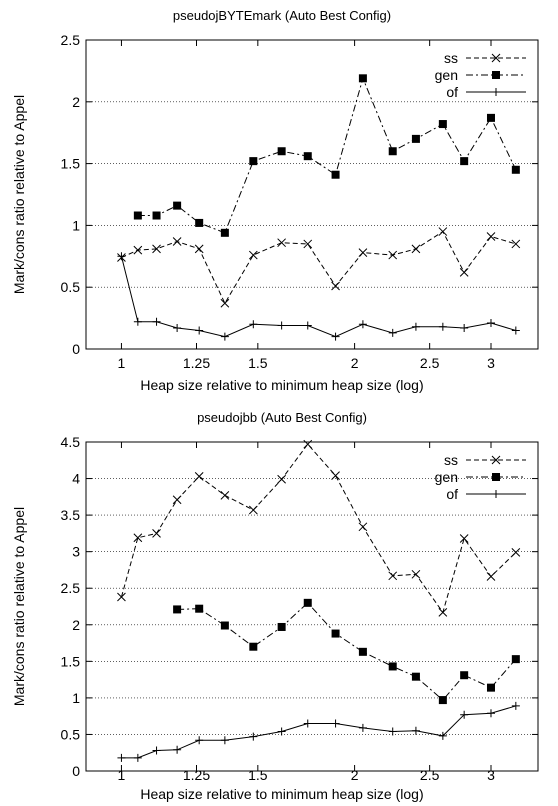 Image resolution: width=558 pixels, height=806 pixels. I want to click on x-tick-label: 2, so click(355, 775).